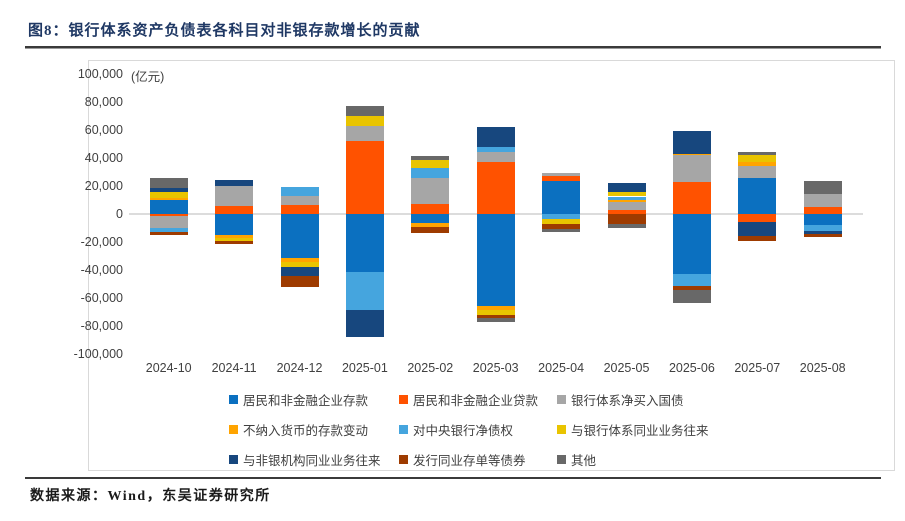 This screenshot has width=905, height=521. I want to click on legend-item: 银行体系净买入国债, so click(620, 399).